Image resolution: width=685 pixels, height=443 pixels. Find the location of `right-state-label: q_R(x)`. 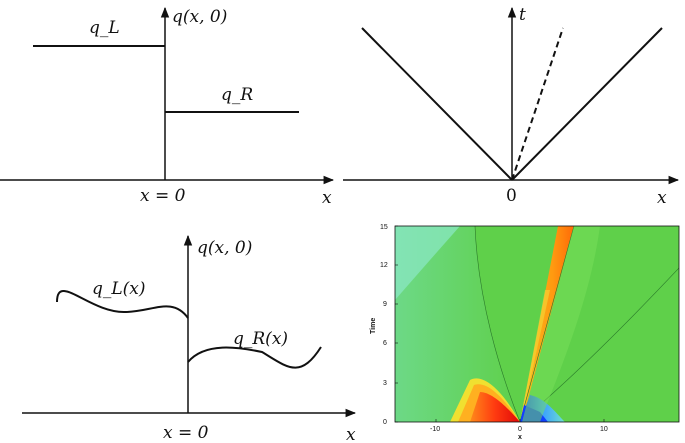

right-state-label: q_R(x) is located at coordinates (260, 339).